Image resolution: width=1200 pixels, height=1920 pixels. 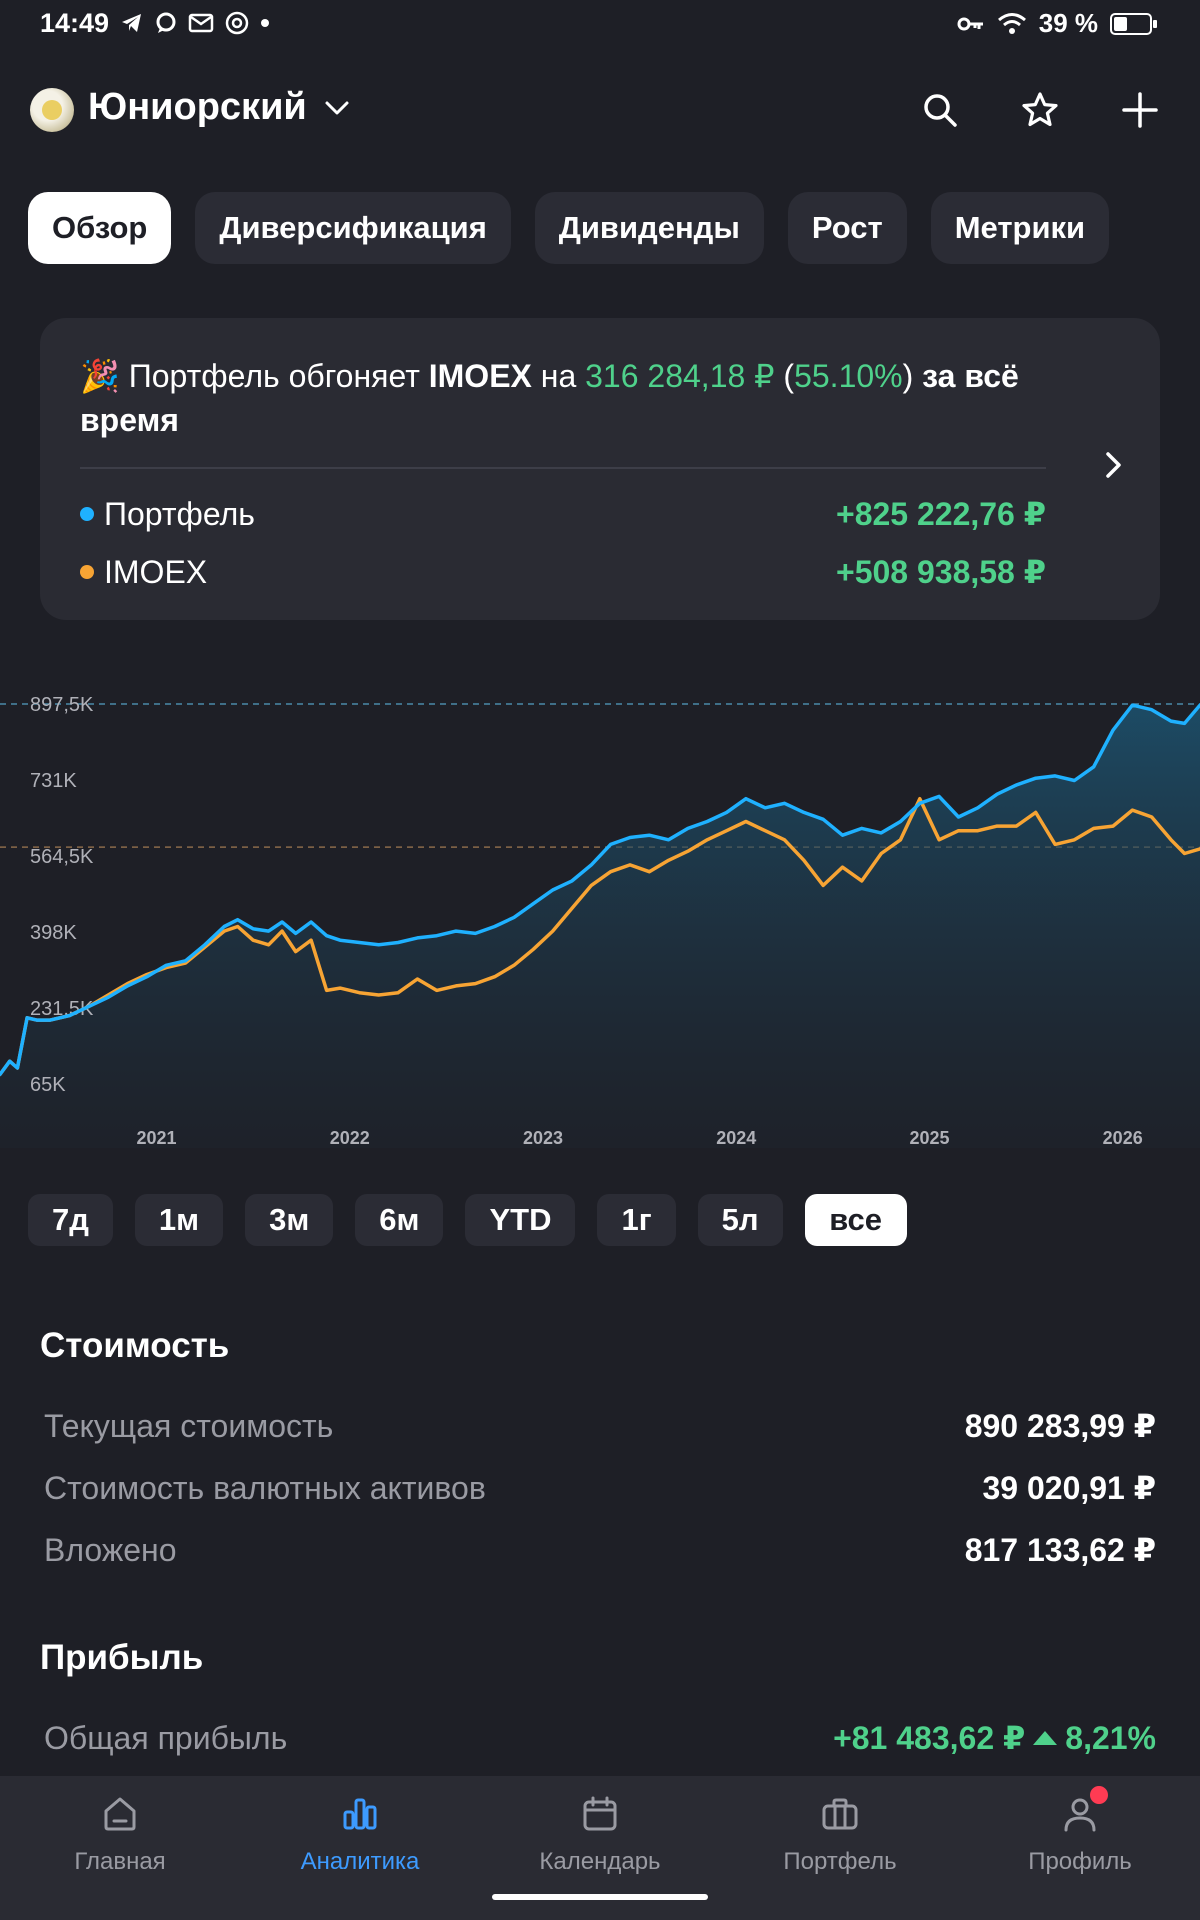 I want to click on app-header: Юниорский, so click(x=600, y=110).